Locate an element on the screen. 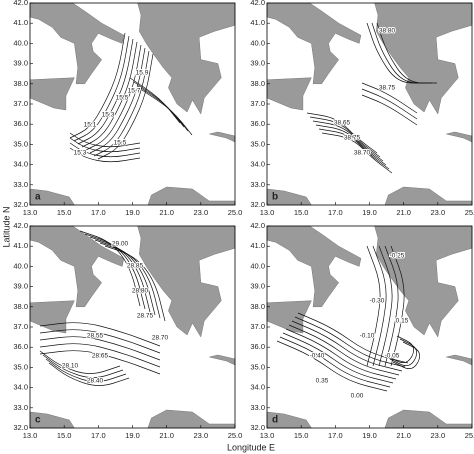 The height and width of the screenshot is (454, 474). contour-label: 28.75 is located at coordinates (145, 316).